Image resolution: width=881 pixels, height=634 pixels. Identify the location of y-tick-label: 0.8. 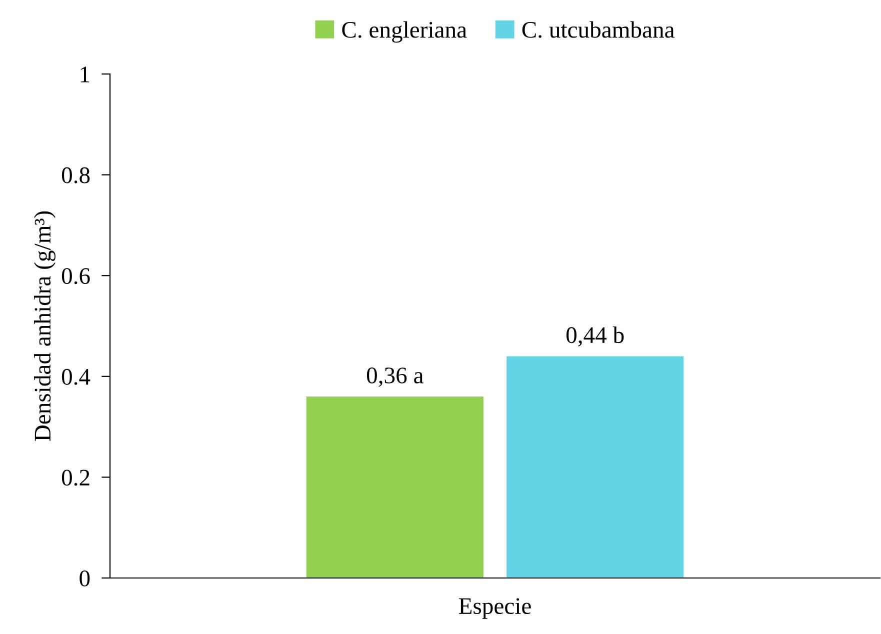
(76, 175).